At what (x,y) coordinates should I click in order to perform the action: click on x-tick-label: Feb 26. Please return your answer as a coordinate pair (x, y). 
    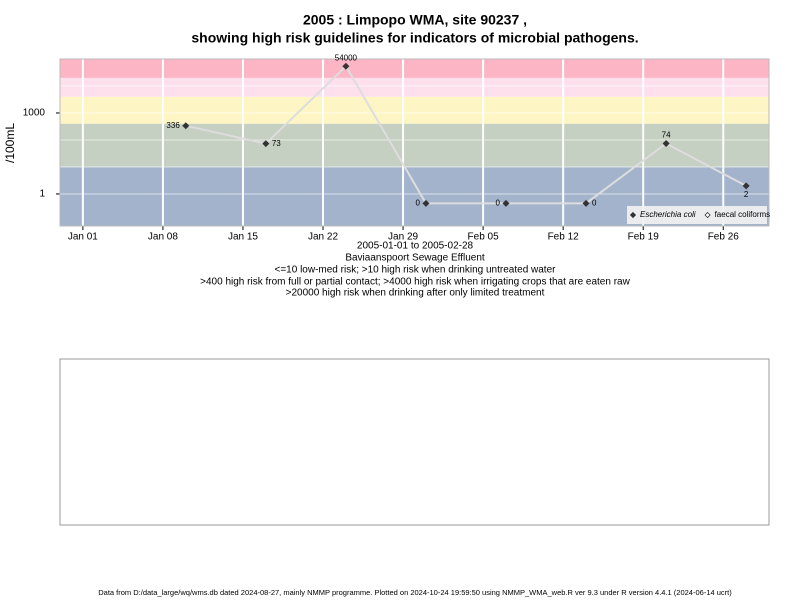
    Looking at the image, I should click on (724, 237).